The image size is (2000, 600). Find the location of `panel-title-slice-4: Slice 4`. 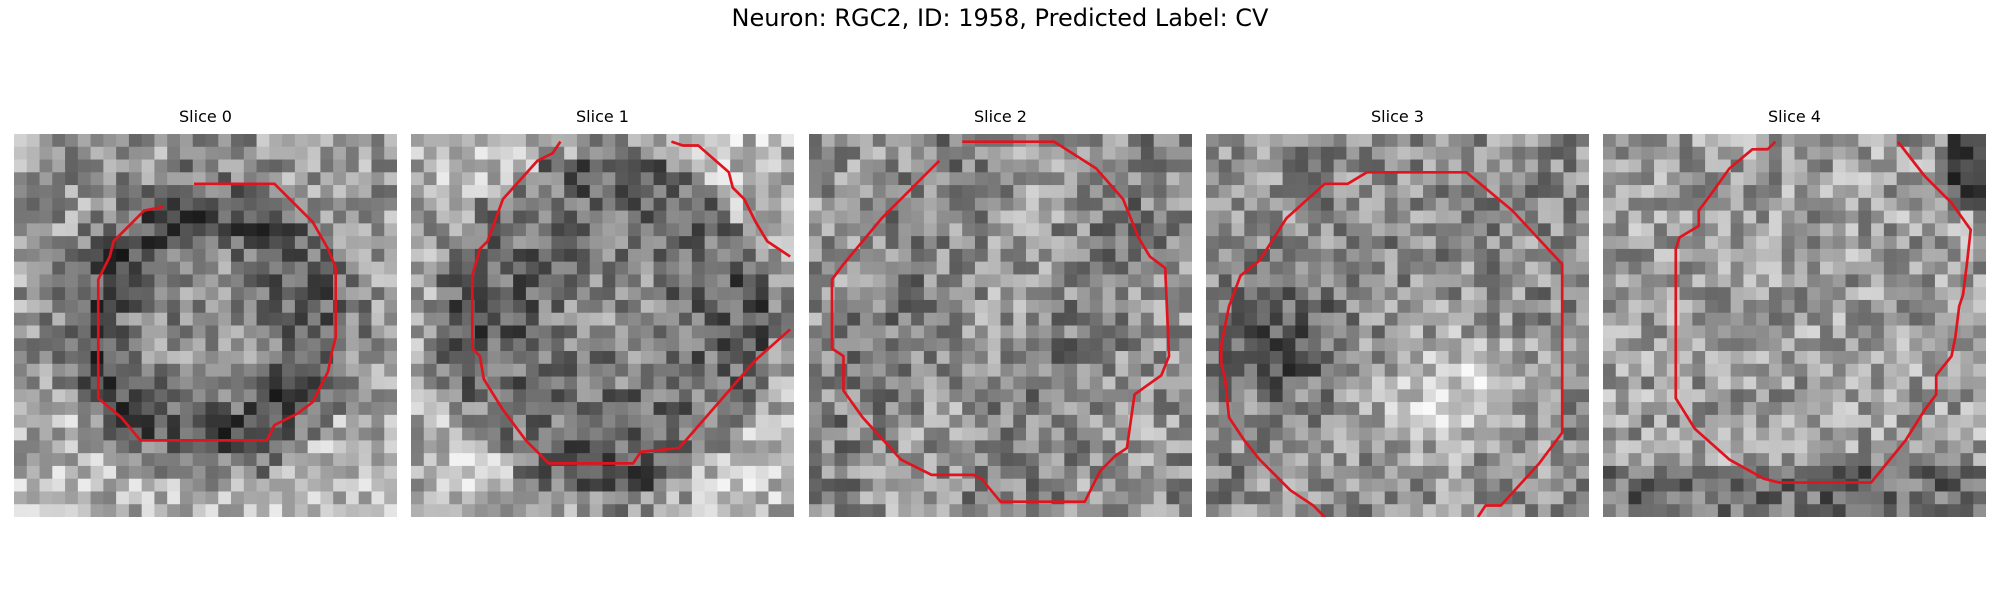

panel-title-slice-4: Slice 4 is located at coordinates (1794, 116).